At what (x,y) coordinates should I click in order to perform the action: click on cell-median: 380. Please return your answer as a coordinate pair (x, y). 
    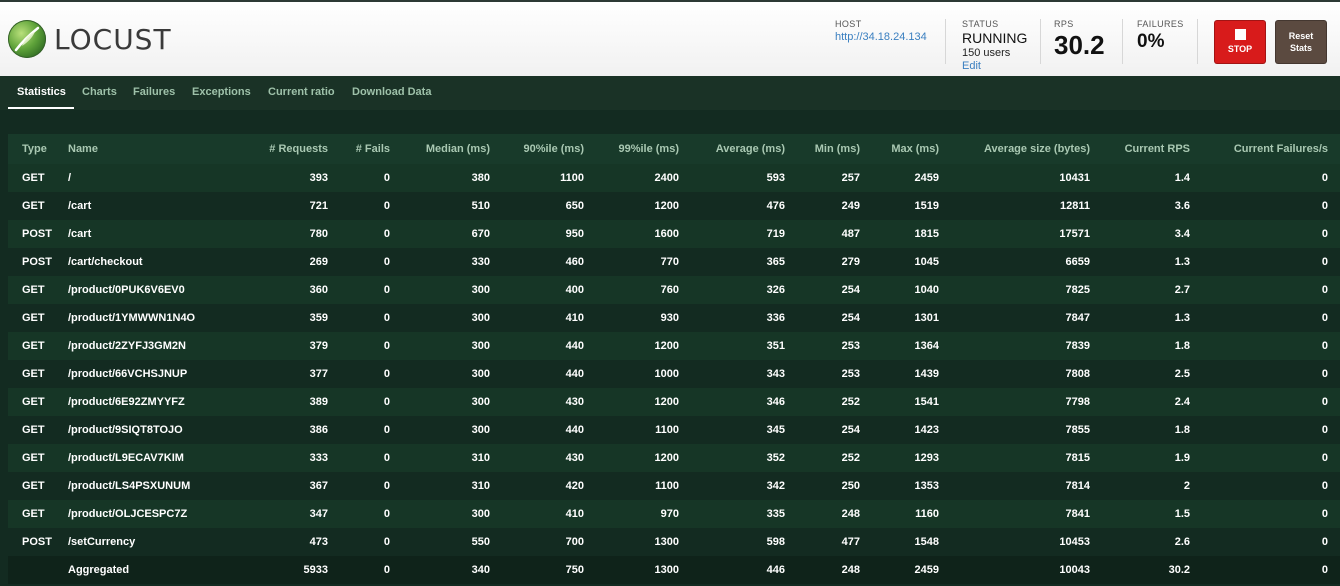
    Looking at the image, I should click on (452, 178).